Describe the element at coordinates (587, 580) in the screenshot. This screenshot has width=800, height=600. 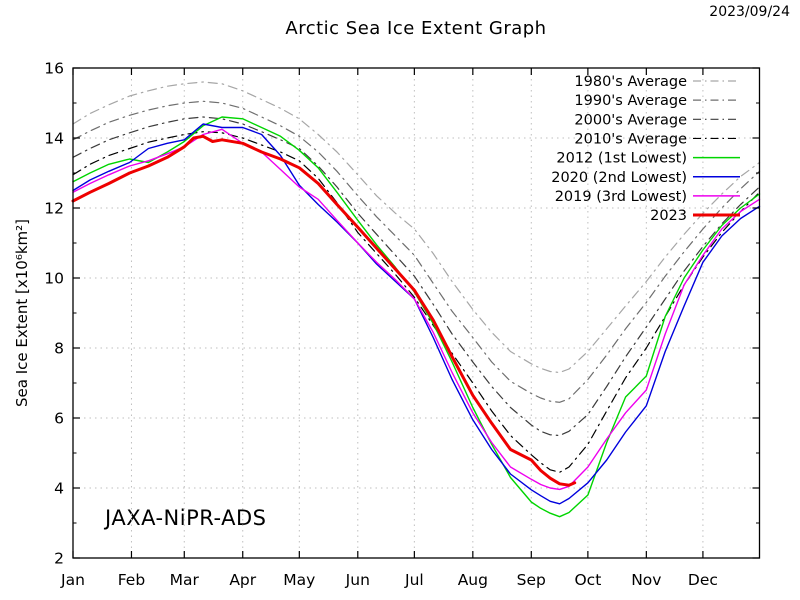
I see `x-tick-label-oct: Oct` at that location.